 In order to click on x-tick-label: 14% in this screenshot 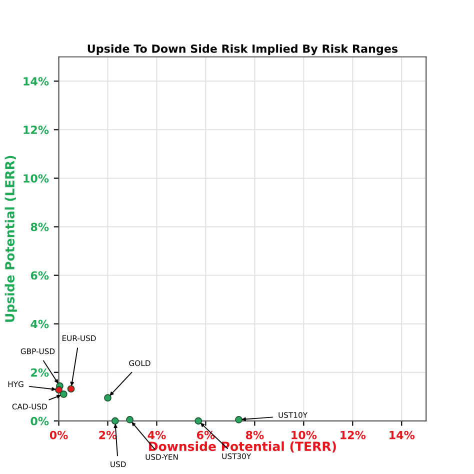, I will do `click(402, 435)`.